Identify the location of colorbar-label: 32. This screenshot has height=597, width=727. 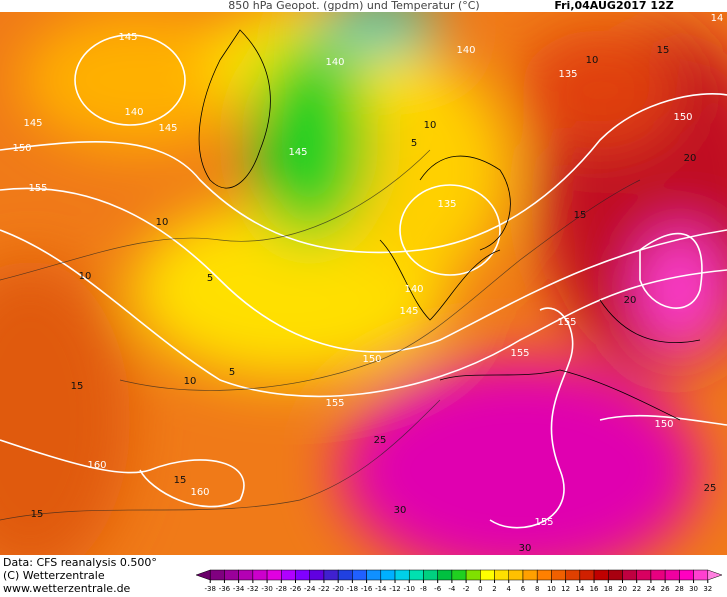
(707, 589).